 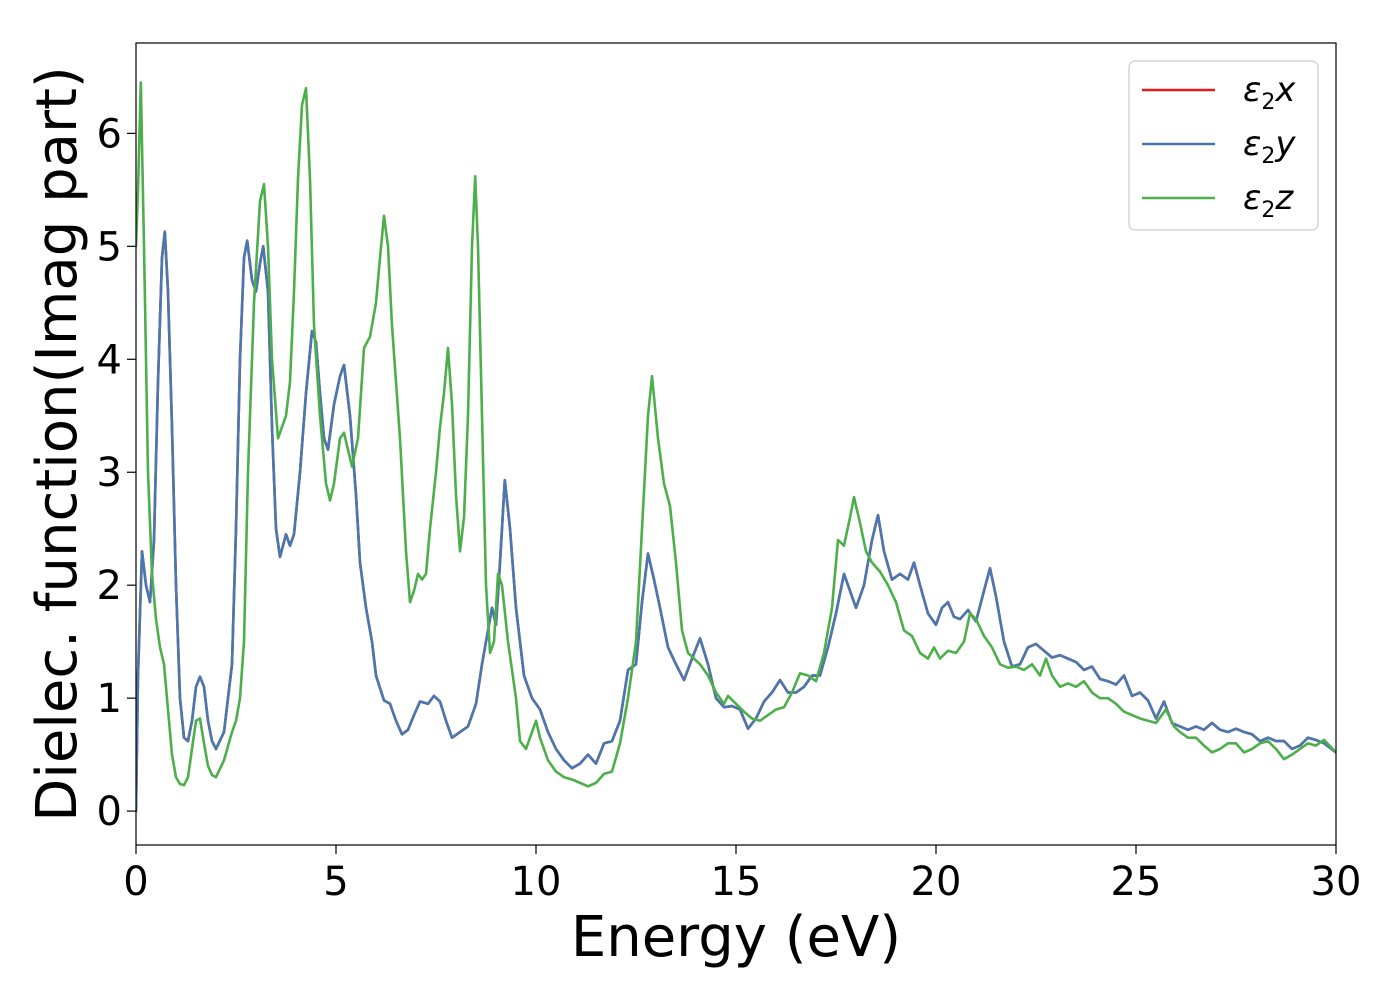 I want to click on x-tick-label: 25, so click(x=1136, y=882).